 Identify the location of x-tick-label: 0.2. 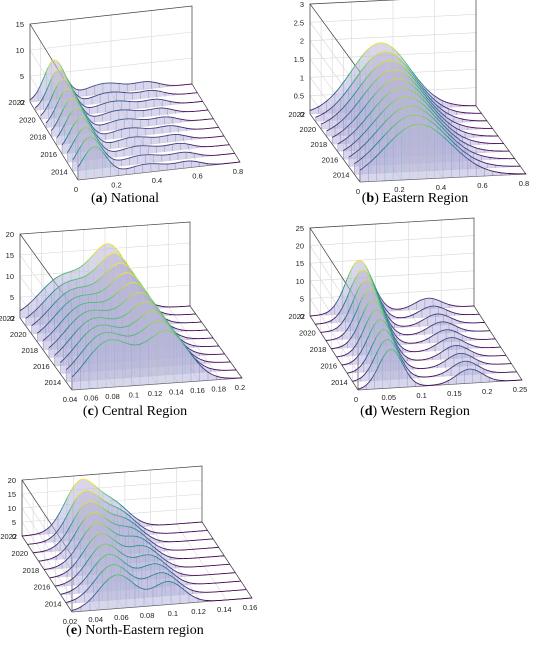
(116, 185).